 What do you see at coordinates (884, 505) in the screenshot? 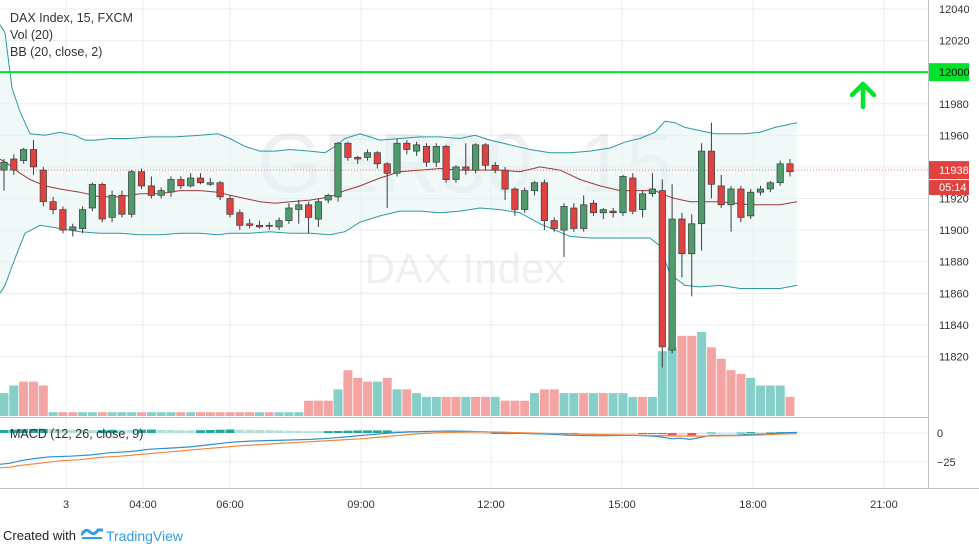
I see `time-tick-label: 21:00` at bounding box center [884, 505].